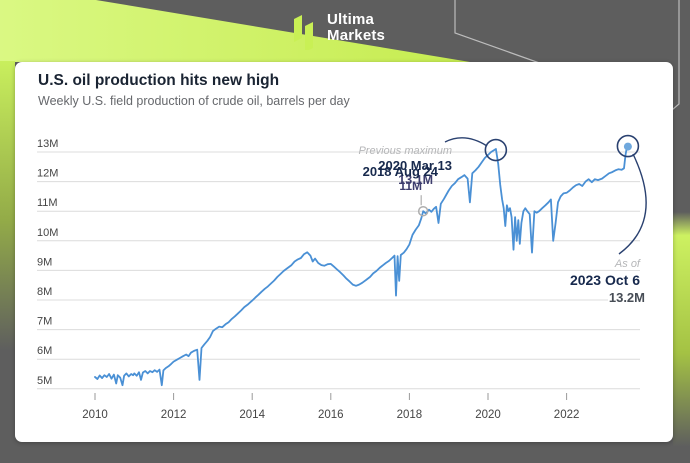  I want to click on annotation-as-of-value: 13.2M, so click(626, 297).